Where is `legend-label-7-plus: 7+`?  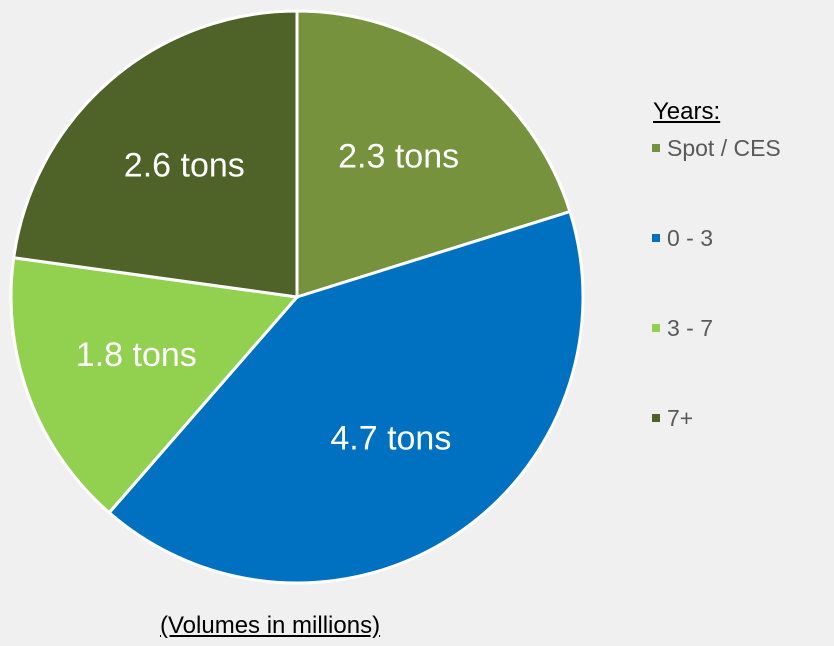
legend-label-7-plus: 7+ is located at coordinates (680, 417).